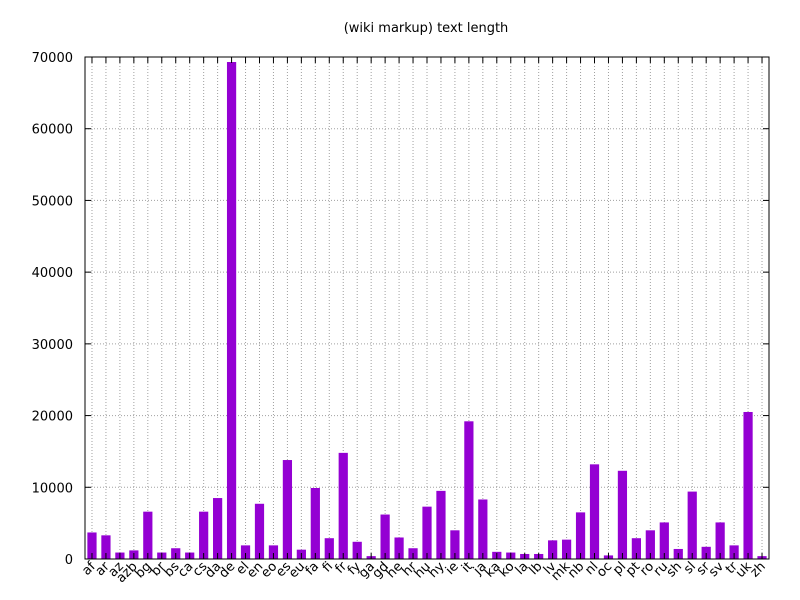 Image resolution: width=800 pixels, height=600 pixels. Describe the element at coordinates (52, 273) in the screenshot. I see `y-tick-label: 40000` at that location.